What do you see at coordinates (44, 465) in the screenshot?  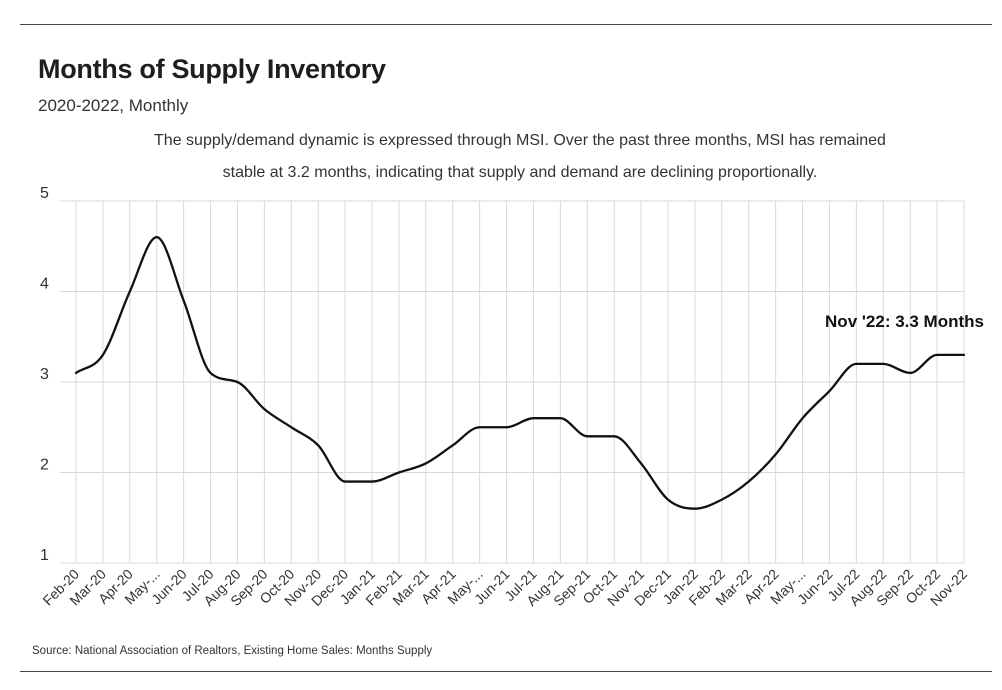 I see `y-tick-label: 2` at bounding box center [44, 465].